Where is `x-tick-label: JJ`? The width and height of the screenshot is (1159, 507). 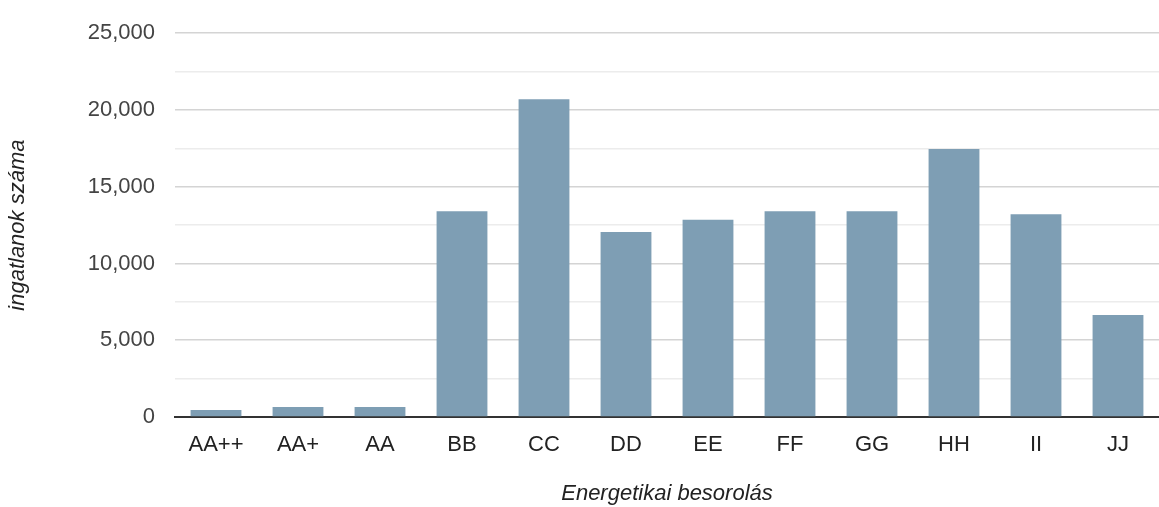 x-tick-label: JJ is located at coordinates (1118, 444).